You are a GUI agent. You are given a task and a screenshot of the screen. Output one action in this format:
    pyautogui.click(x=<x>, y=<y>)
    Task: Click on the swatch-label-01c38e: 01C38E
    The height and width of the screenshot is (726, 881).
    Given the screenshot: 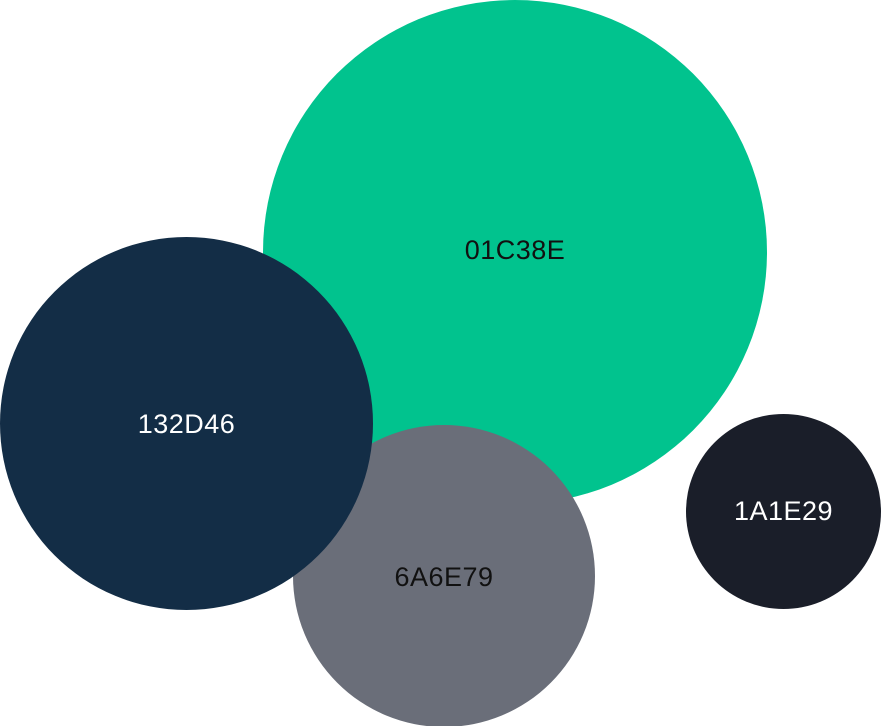 What is the action you would take?
    pyautogui.click(x=515, y=249)
    